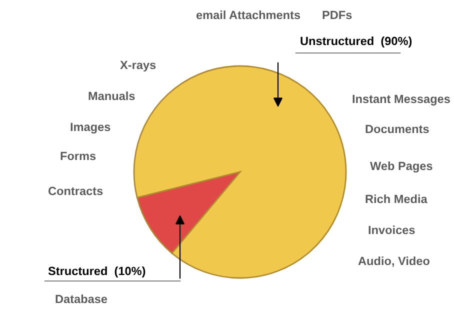 The image size is (454, 310). I want to click on text: Web Pages, so click(401, 167).